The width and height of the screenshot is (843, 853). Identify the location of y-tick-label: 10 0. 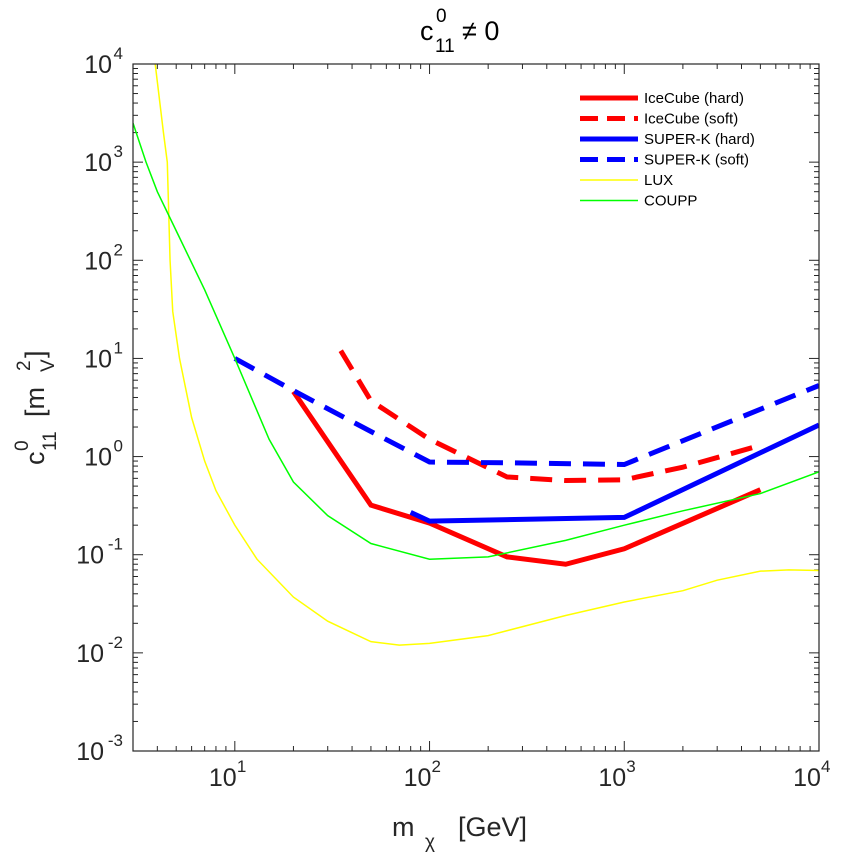
(103, 454).